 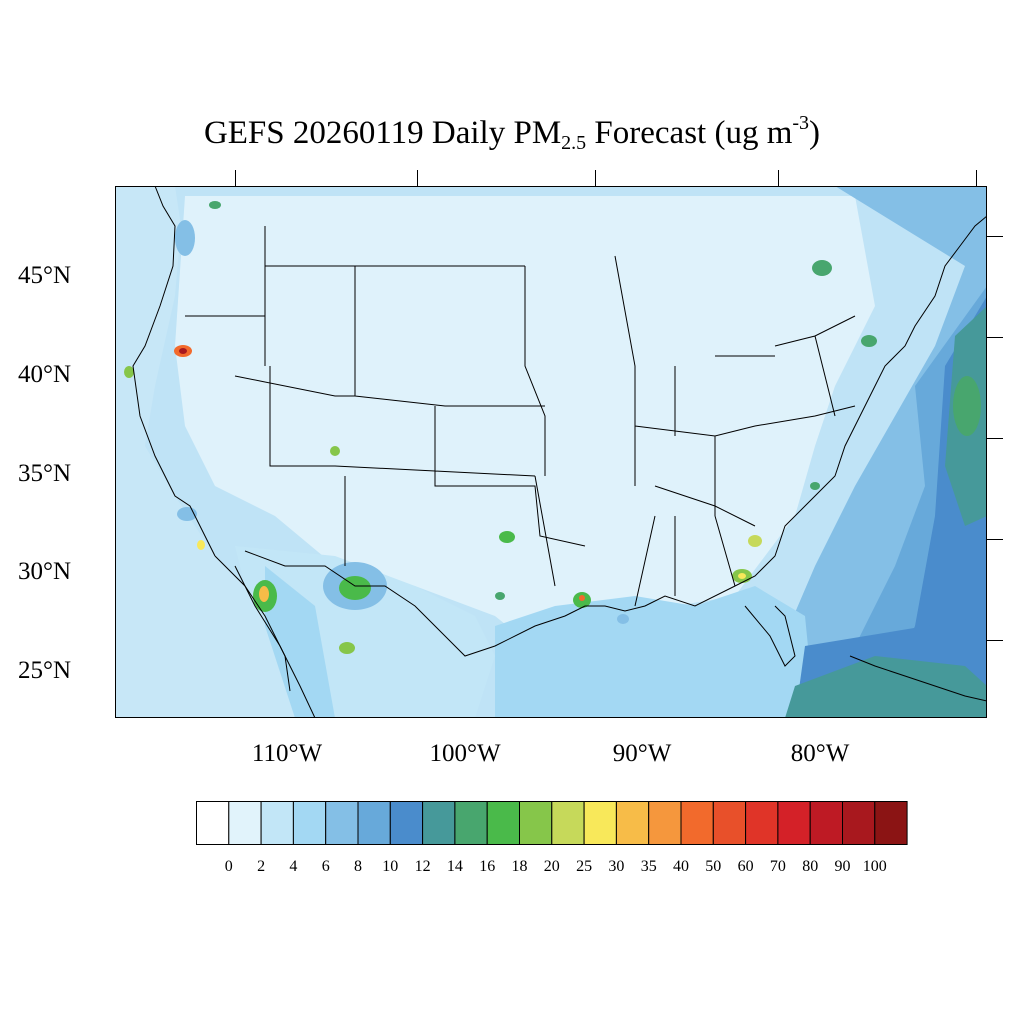 What do you see at coordinates (519, 866) in the screenshot?
I see `colorbar-label: 18` at bounding box center [519, 866].